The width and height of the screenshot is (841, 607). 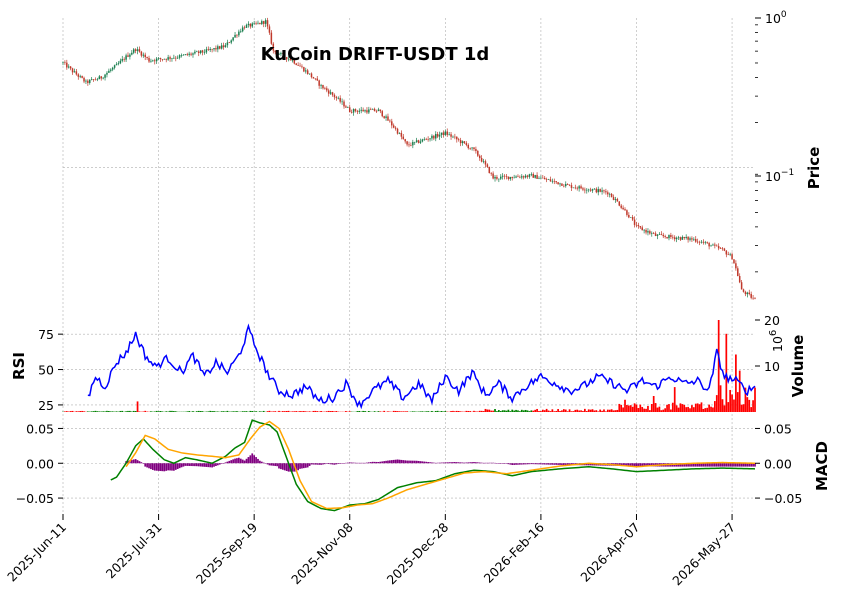 What do you see at coordinates (783, 498) in the screenshot?
I see `macd-right-tick-label-3: −0.05` at bounding box center [783, 498].